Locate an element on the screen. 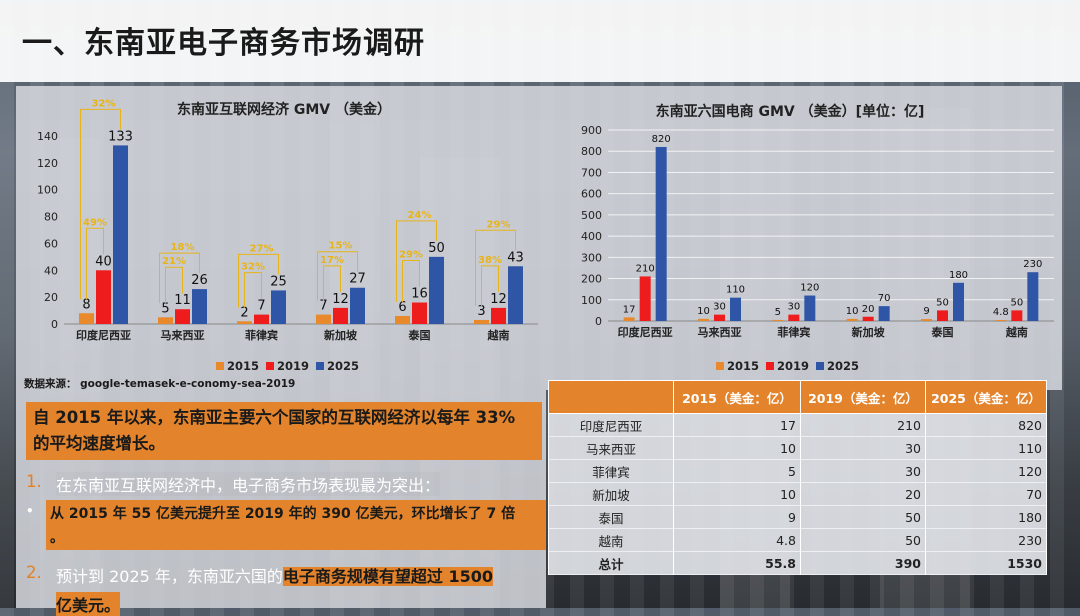 This screenshot has width=1080, height=616. table-cell: 230 is located at coordinates (986, 540).